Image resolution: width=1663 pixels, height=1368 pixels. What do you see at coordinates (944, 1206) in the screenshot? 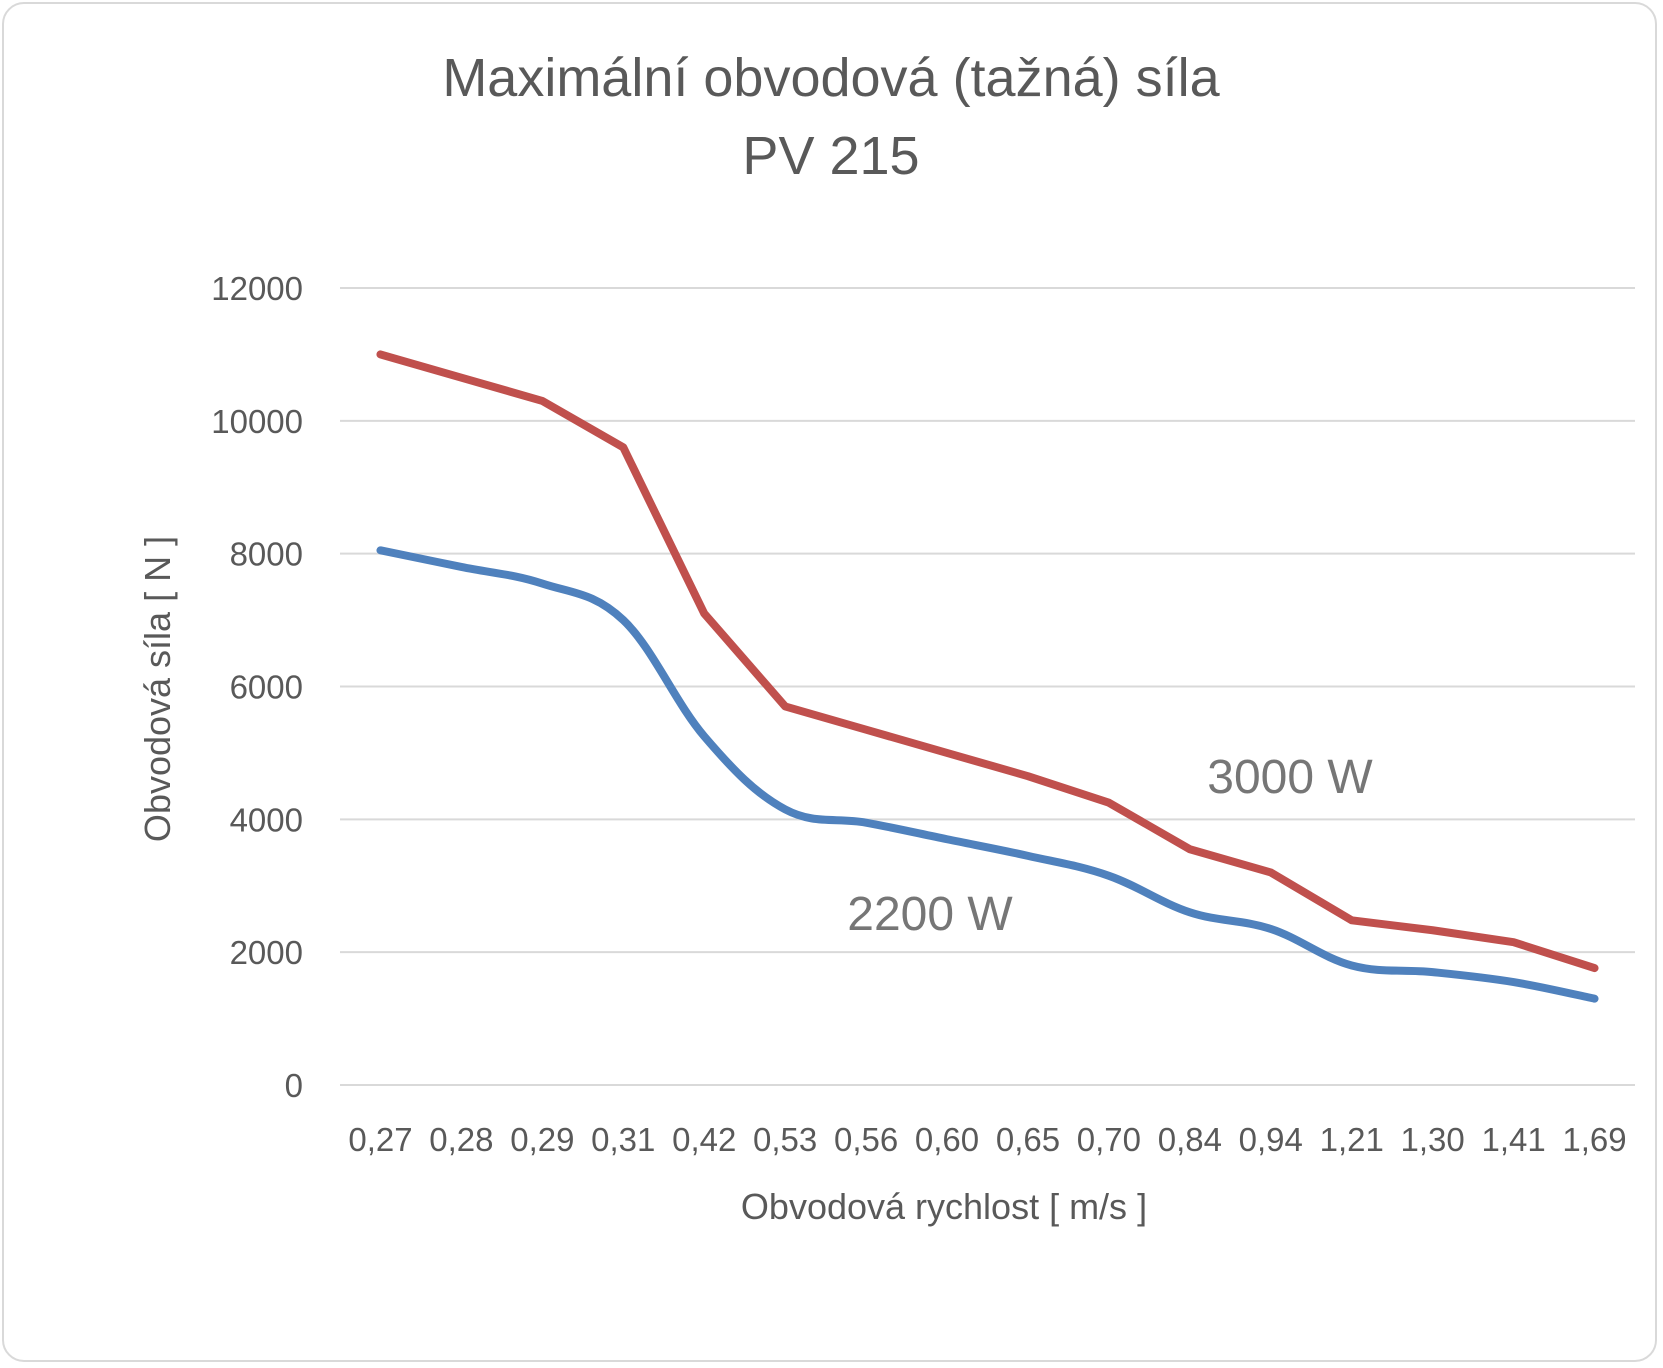
I see `x-axis-label: Obvodová rychlost [ m/s ]` at bounding box center [944, 1206].